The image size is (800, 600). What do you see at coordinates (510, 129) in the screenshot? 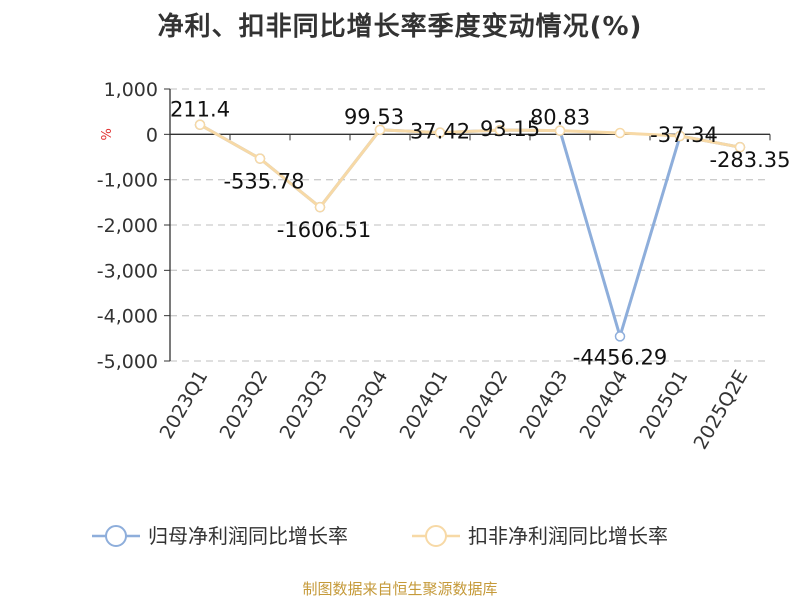
I see `data-label: 93.15` at bounding box center [510, 129].